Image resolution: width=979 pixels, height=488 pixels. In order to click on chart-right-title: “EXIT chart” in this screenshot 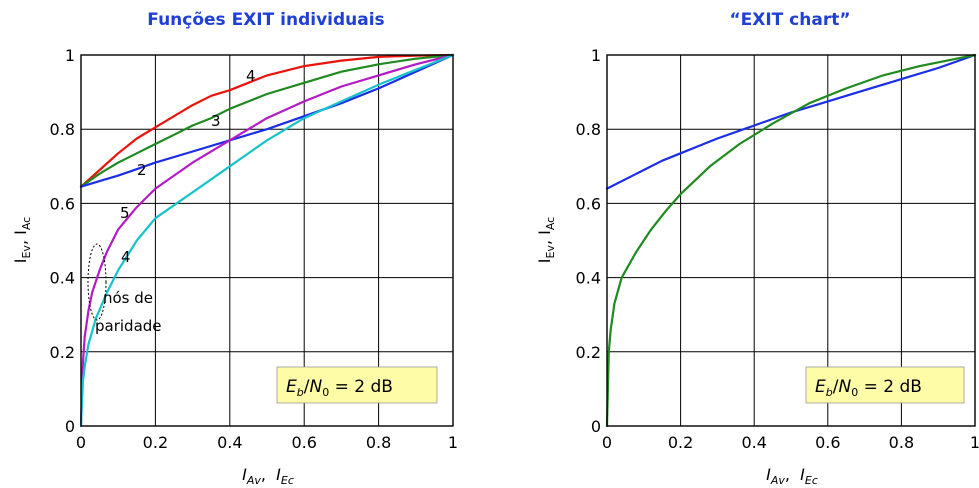, I will do `click(789, 20)`.